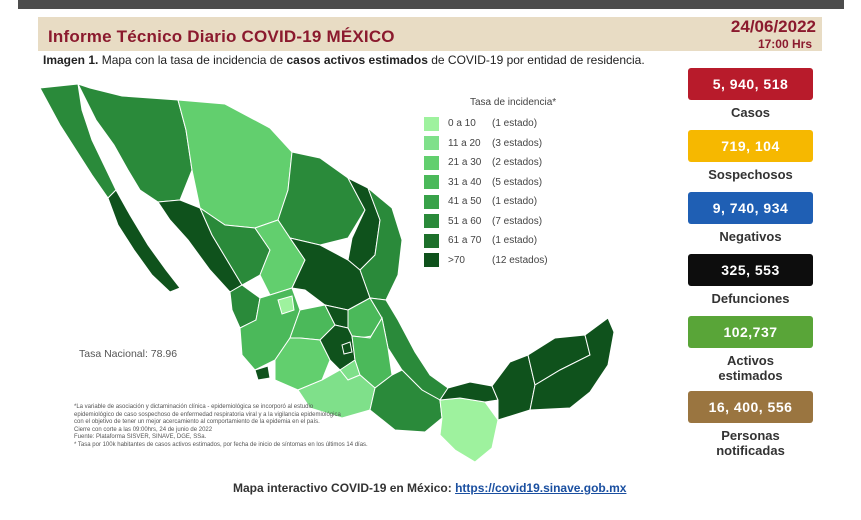 The width and height of the screenshot is (861, 520). I want to click on report-date: 24/06/2022, so click(773, 26).